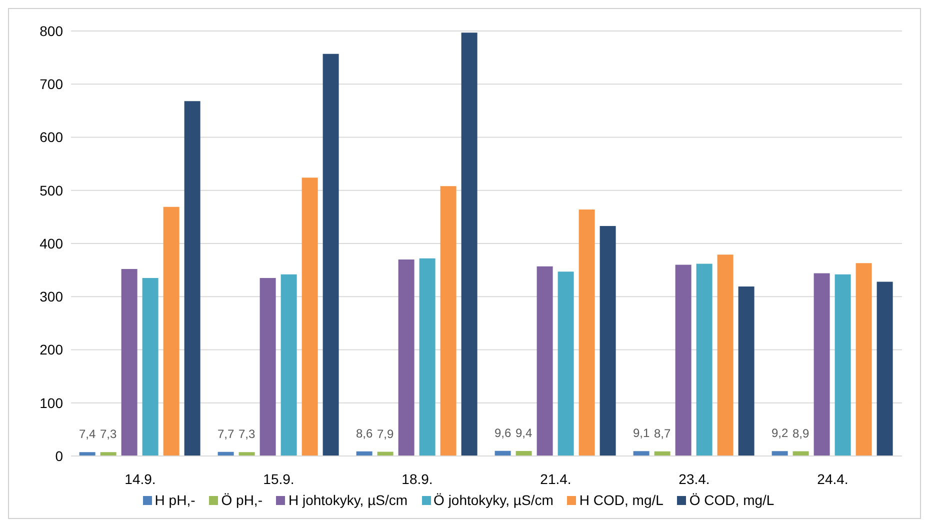 Image resolution: width=929 pixels, height=527 pixels. What do you see at coordinates (278, 478) in the screenshot?
I see `x-tick-label: 15.9.` at bounding box center [278, 478].